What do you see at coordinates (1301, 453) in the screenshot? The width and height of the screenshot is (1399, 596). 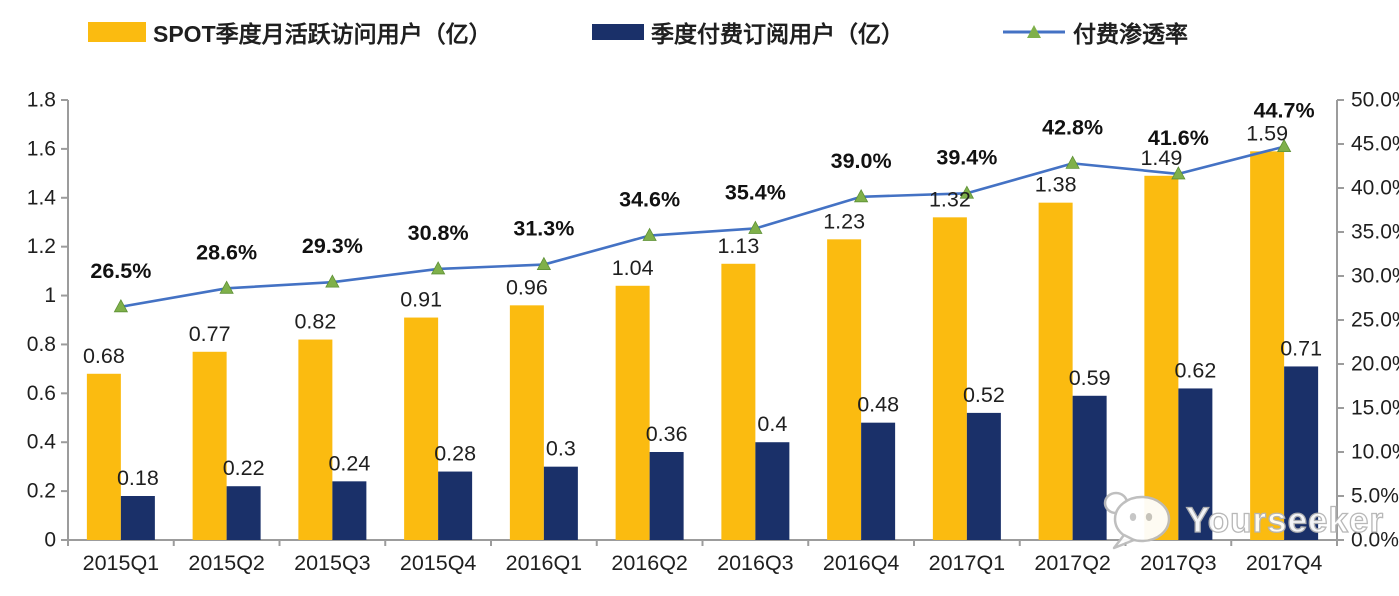 I see `paid-bar-2017Q4` at bounding box center [1301, 453].